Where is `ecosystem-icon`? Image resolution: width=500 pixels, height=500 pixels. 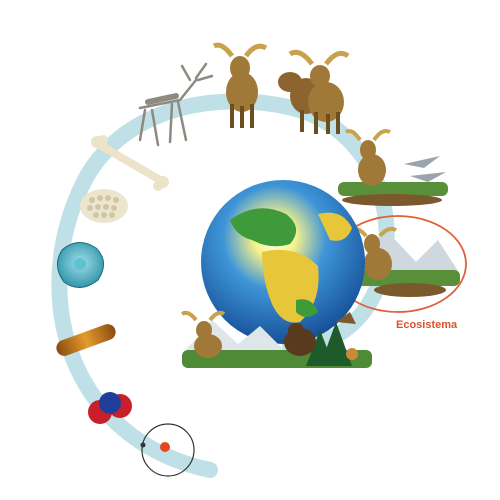
ecosystem-icon is located at coordinates (404, 261).